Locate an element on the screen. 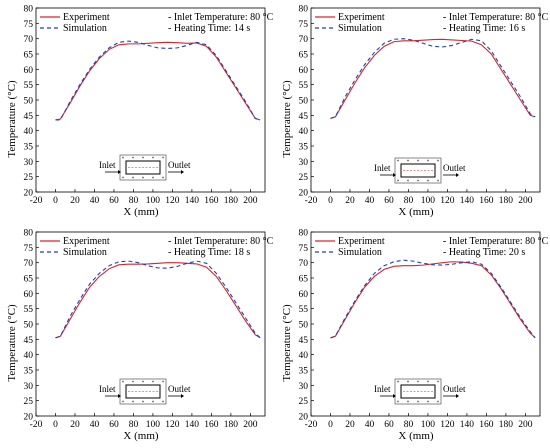  annotation-heating-time: - Heating Time: 18 s is located at coordinates (209, 252).